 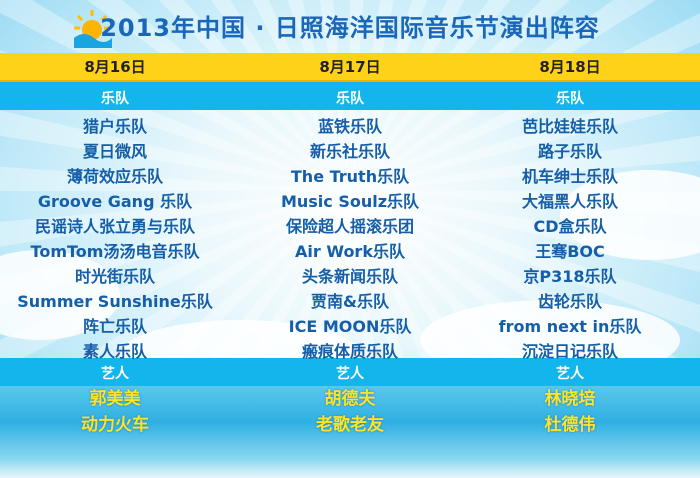 What do you see at coordinates (569, 126) in the screenshot?
I see `band-name: 芭比娃娃乐队` at bounding box center [569, 126].